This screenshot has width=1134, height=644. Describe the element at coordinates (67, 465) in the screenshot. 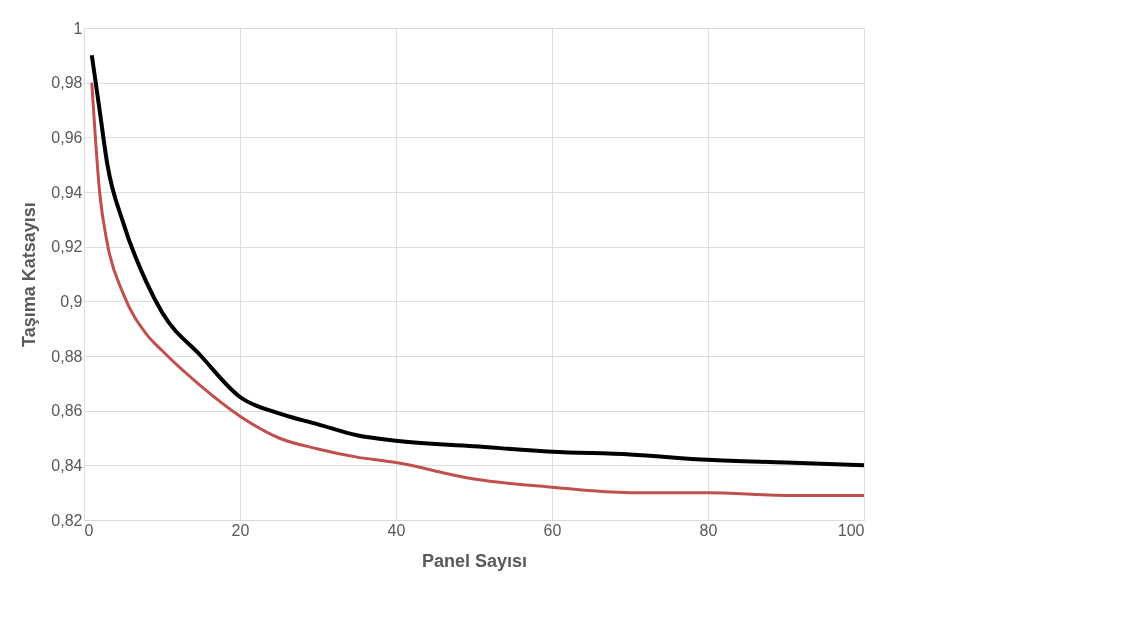

I see `y-tick-label: 0,84` at that location.